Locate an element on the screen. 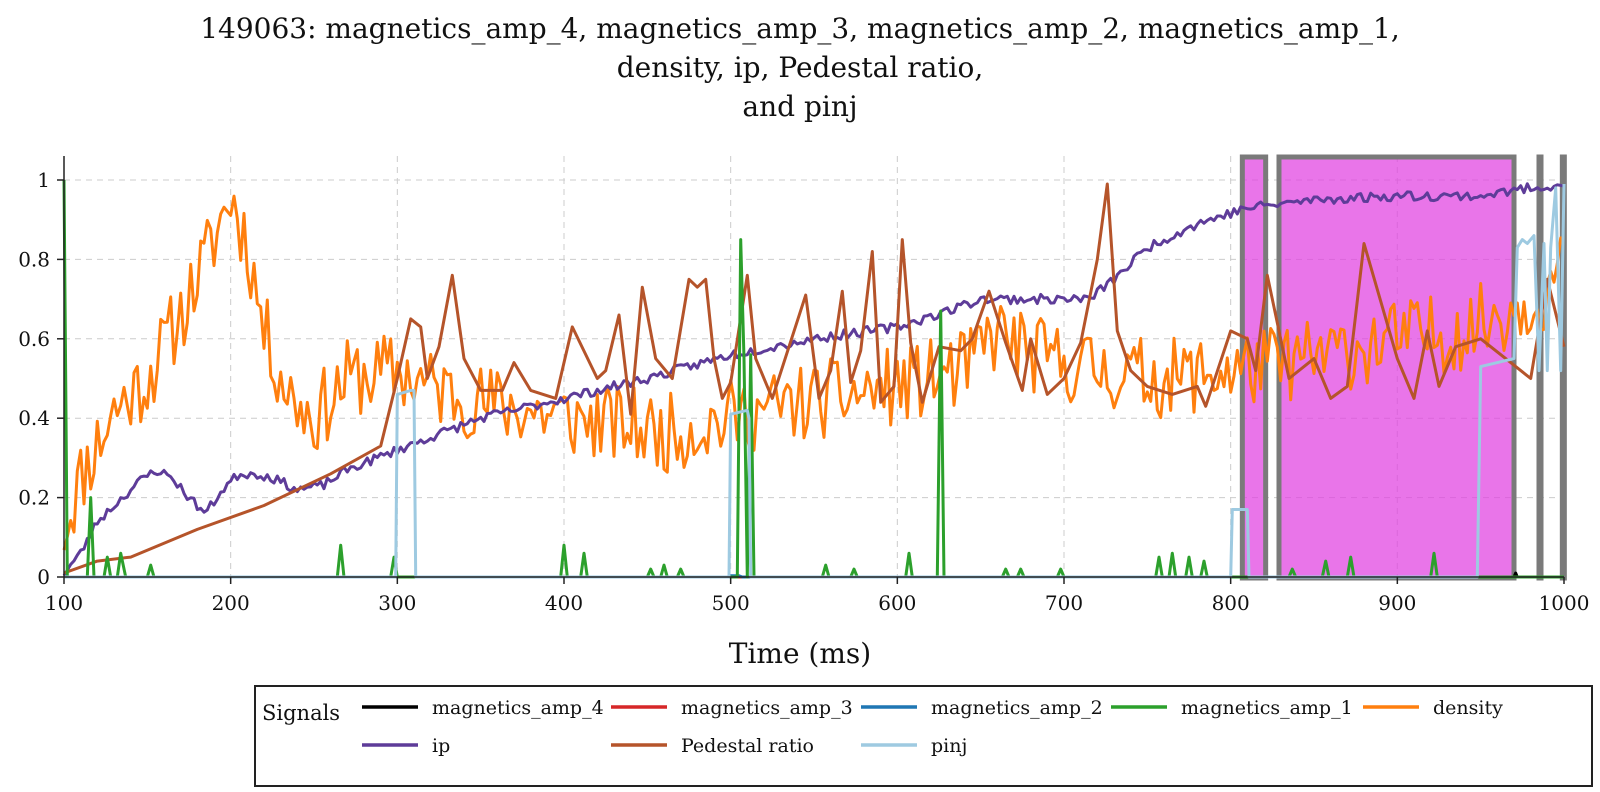  x-tick-label: 500 is located at coordinates (731, 603).